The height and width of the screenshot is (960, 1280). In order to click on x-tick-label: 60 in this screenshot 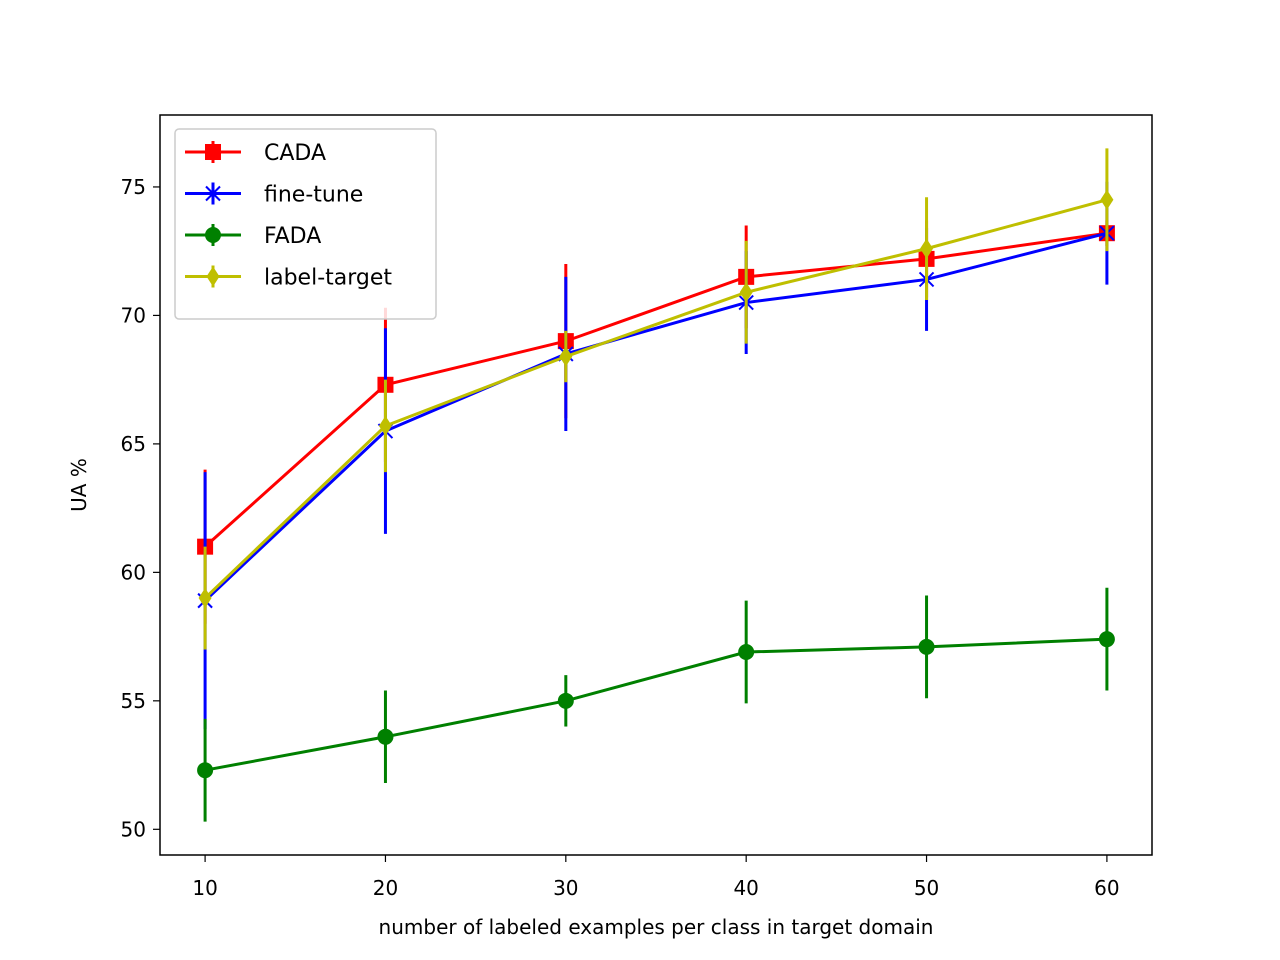, I will do `click(1106, 888)`.